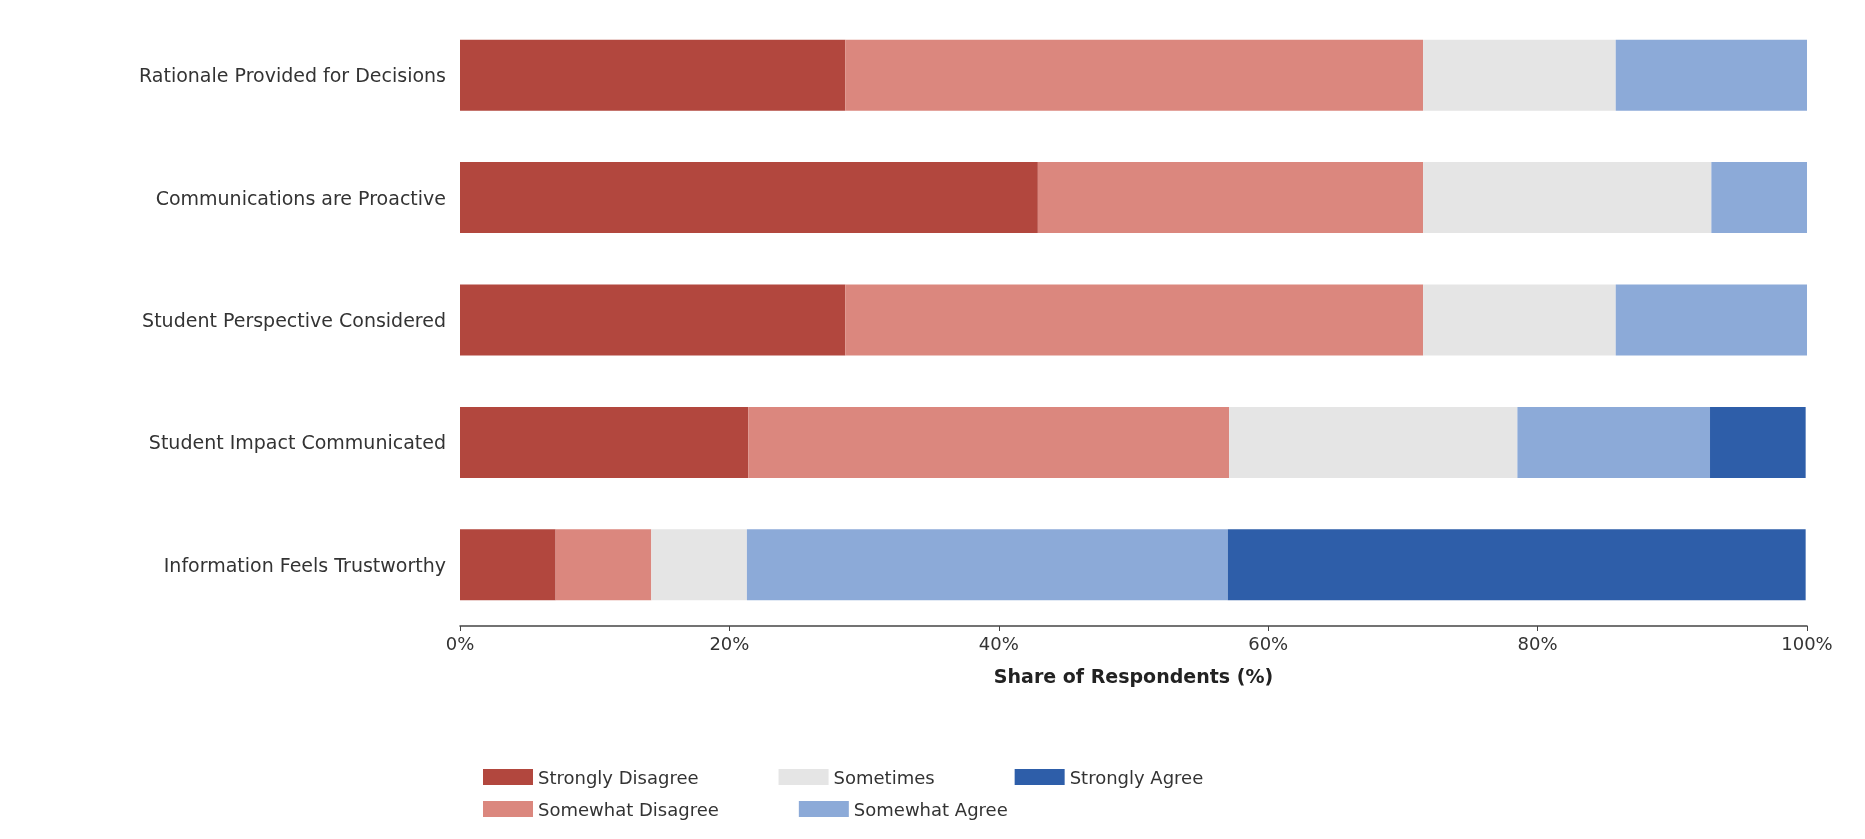 This screenshot has width=1865, height=839. Describe the element at coordinates (304, 564) in the screenshot. I see `y-tick-label: Information Feels Trustworthy` at that location.